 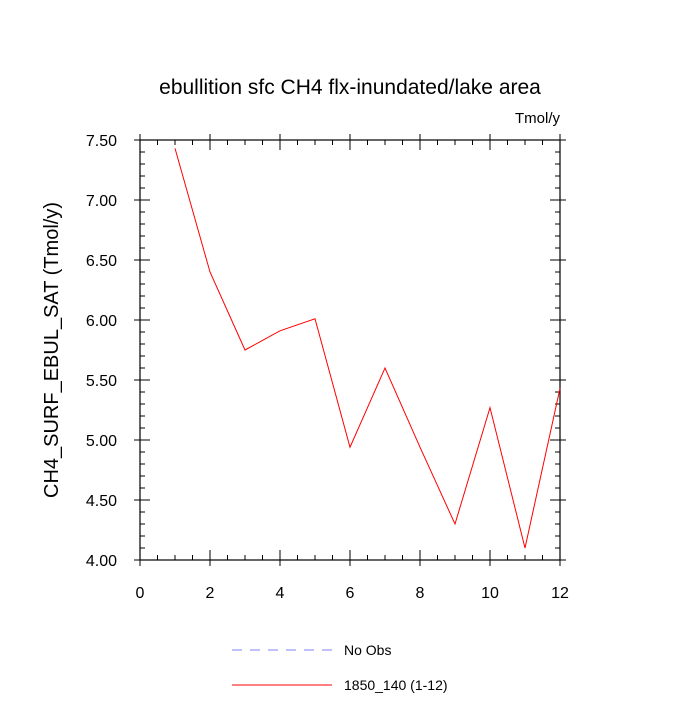 I want to click on x-tick-label: 2, so click(x=210, y=593).